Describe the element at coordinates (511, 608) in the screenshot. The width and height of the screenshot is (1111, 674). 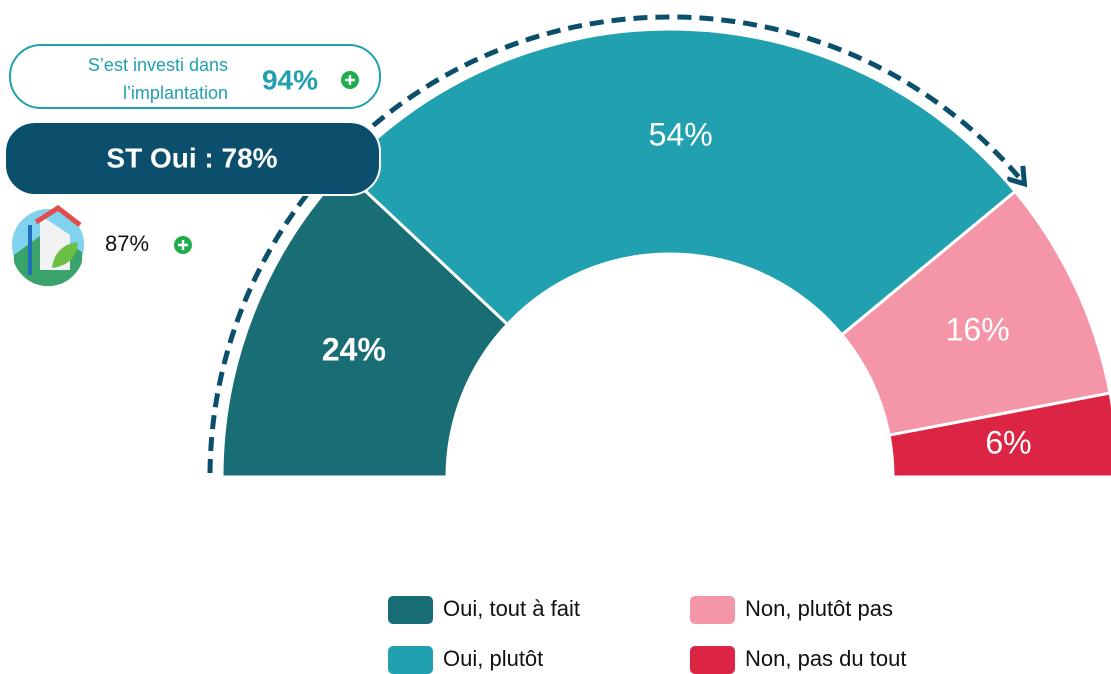
I see `legend-label: Oui, tout à fait` at that location.